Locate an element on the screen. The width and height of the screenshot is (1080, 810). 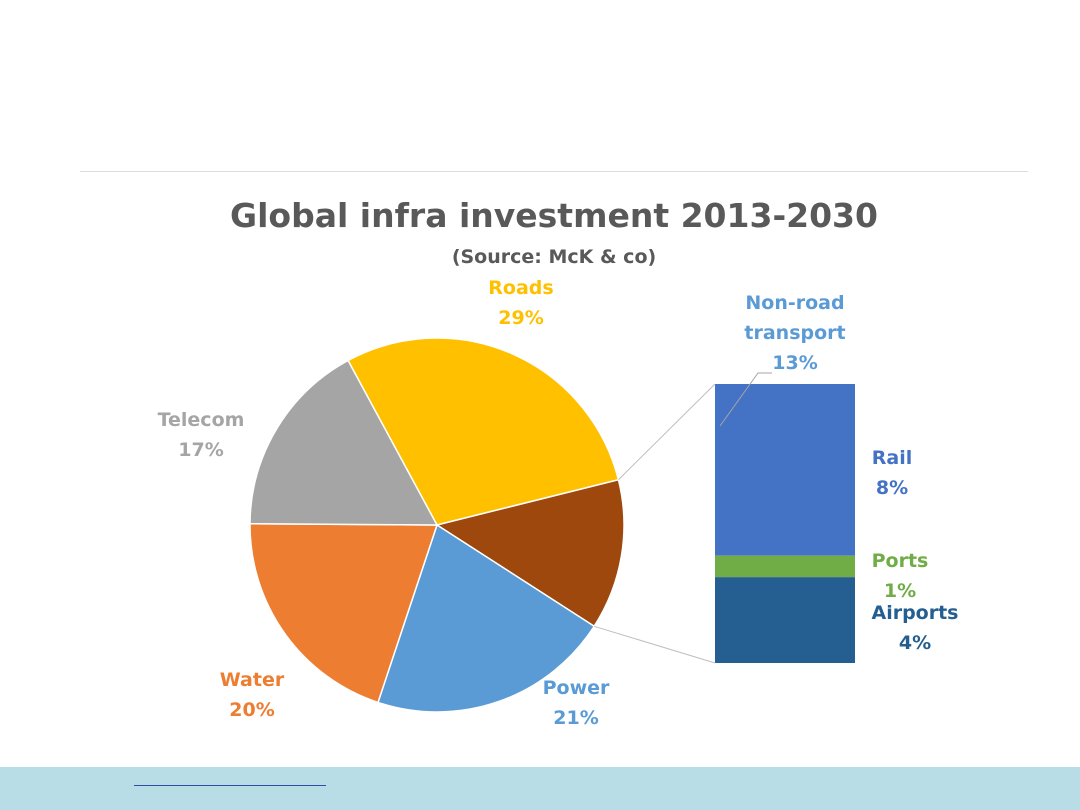
leader-line-non-road-transport is located at coordinates (745, 399).